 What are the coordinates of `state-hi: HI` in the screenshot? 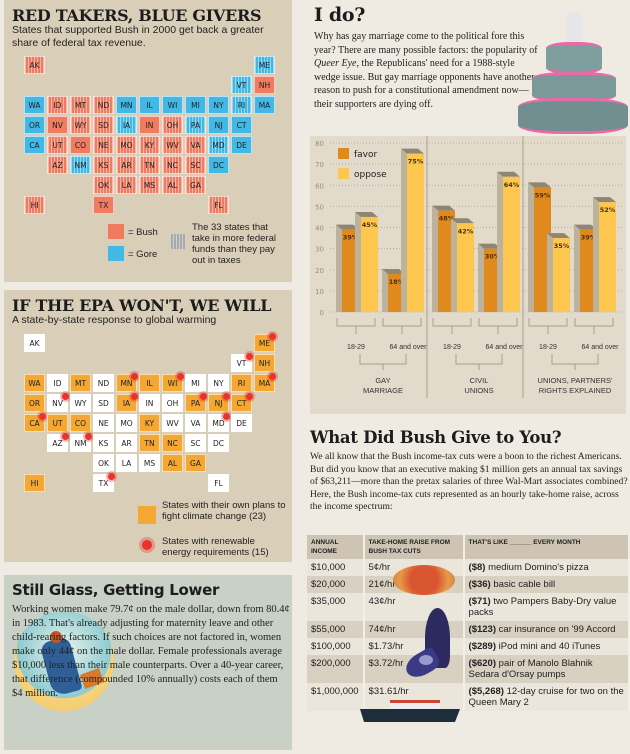 It's located at (34, 205).